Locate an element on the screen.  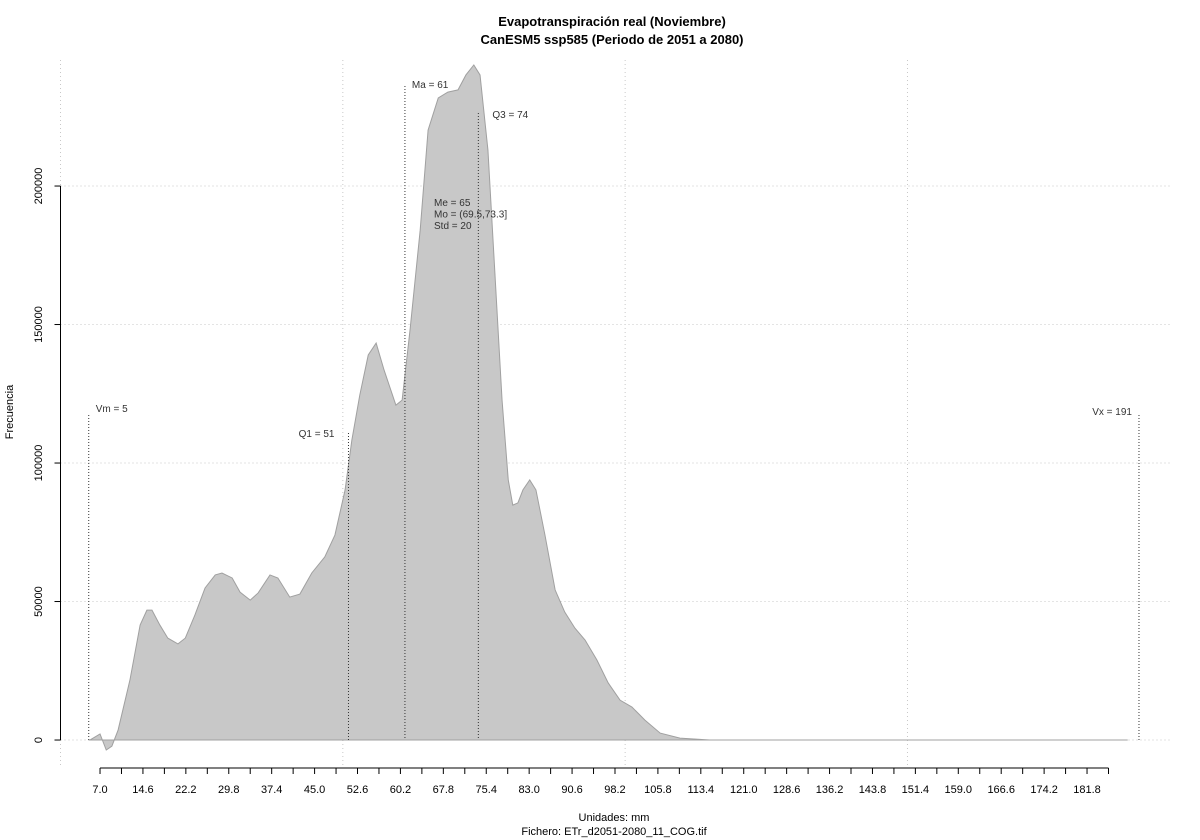
x-tick-label: 181.8 is located at coordinates (1087, 790).